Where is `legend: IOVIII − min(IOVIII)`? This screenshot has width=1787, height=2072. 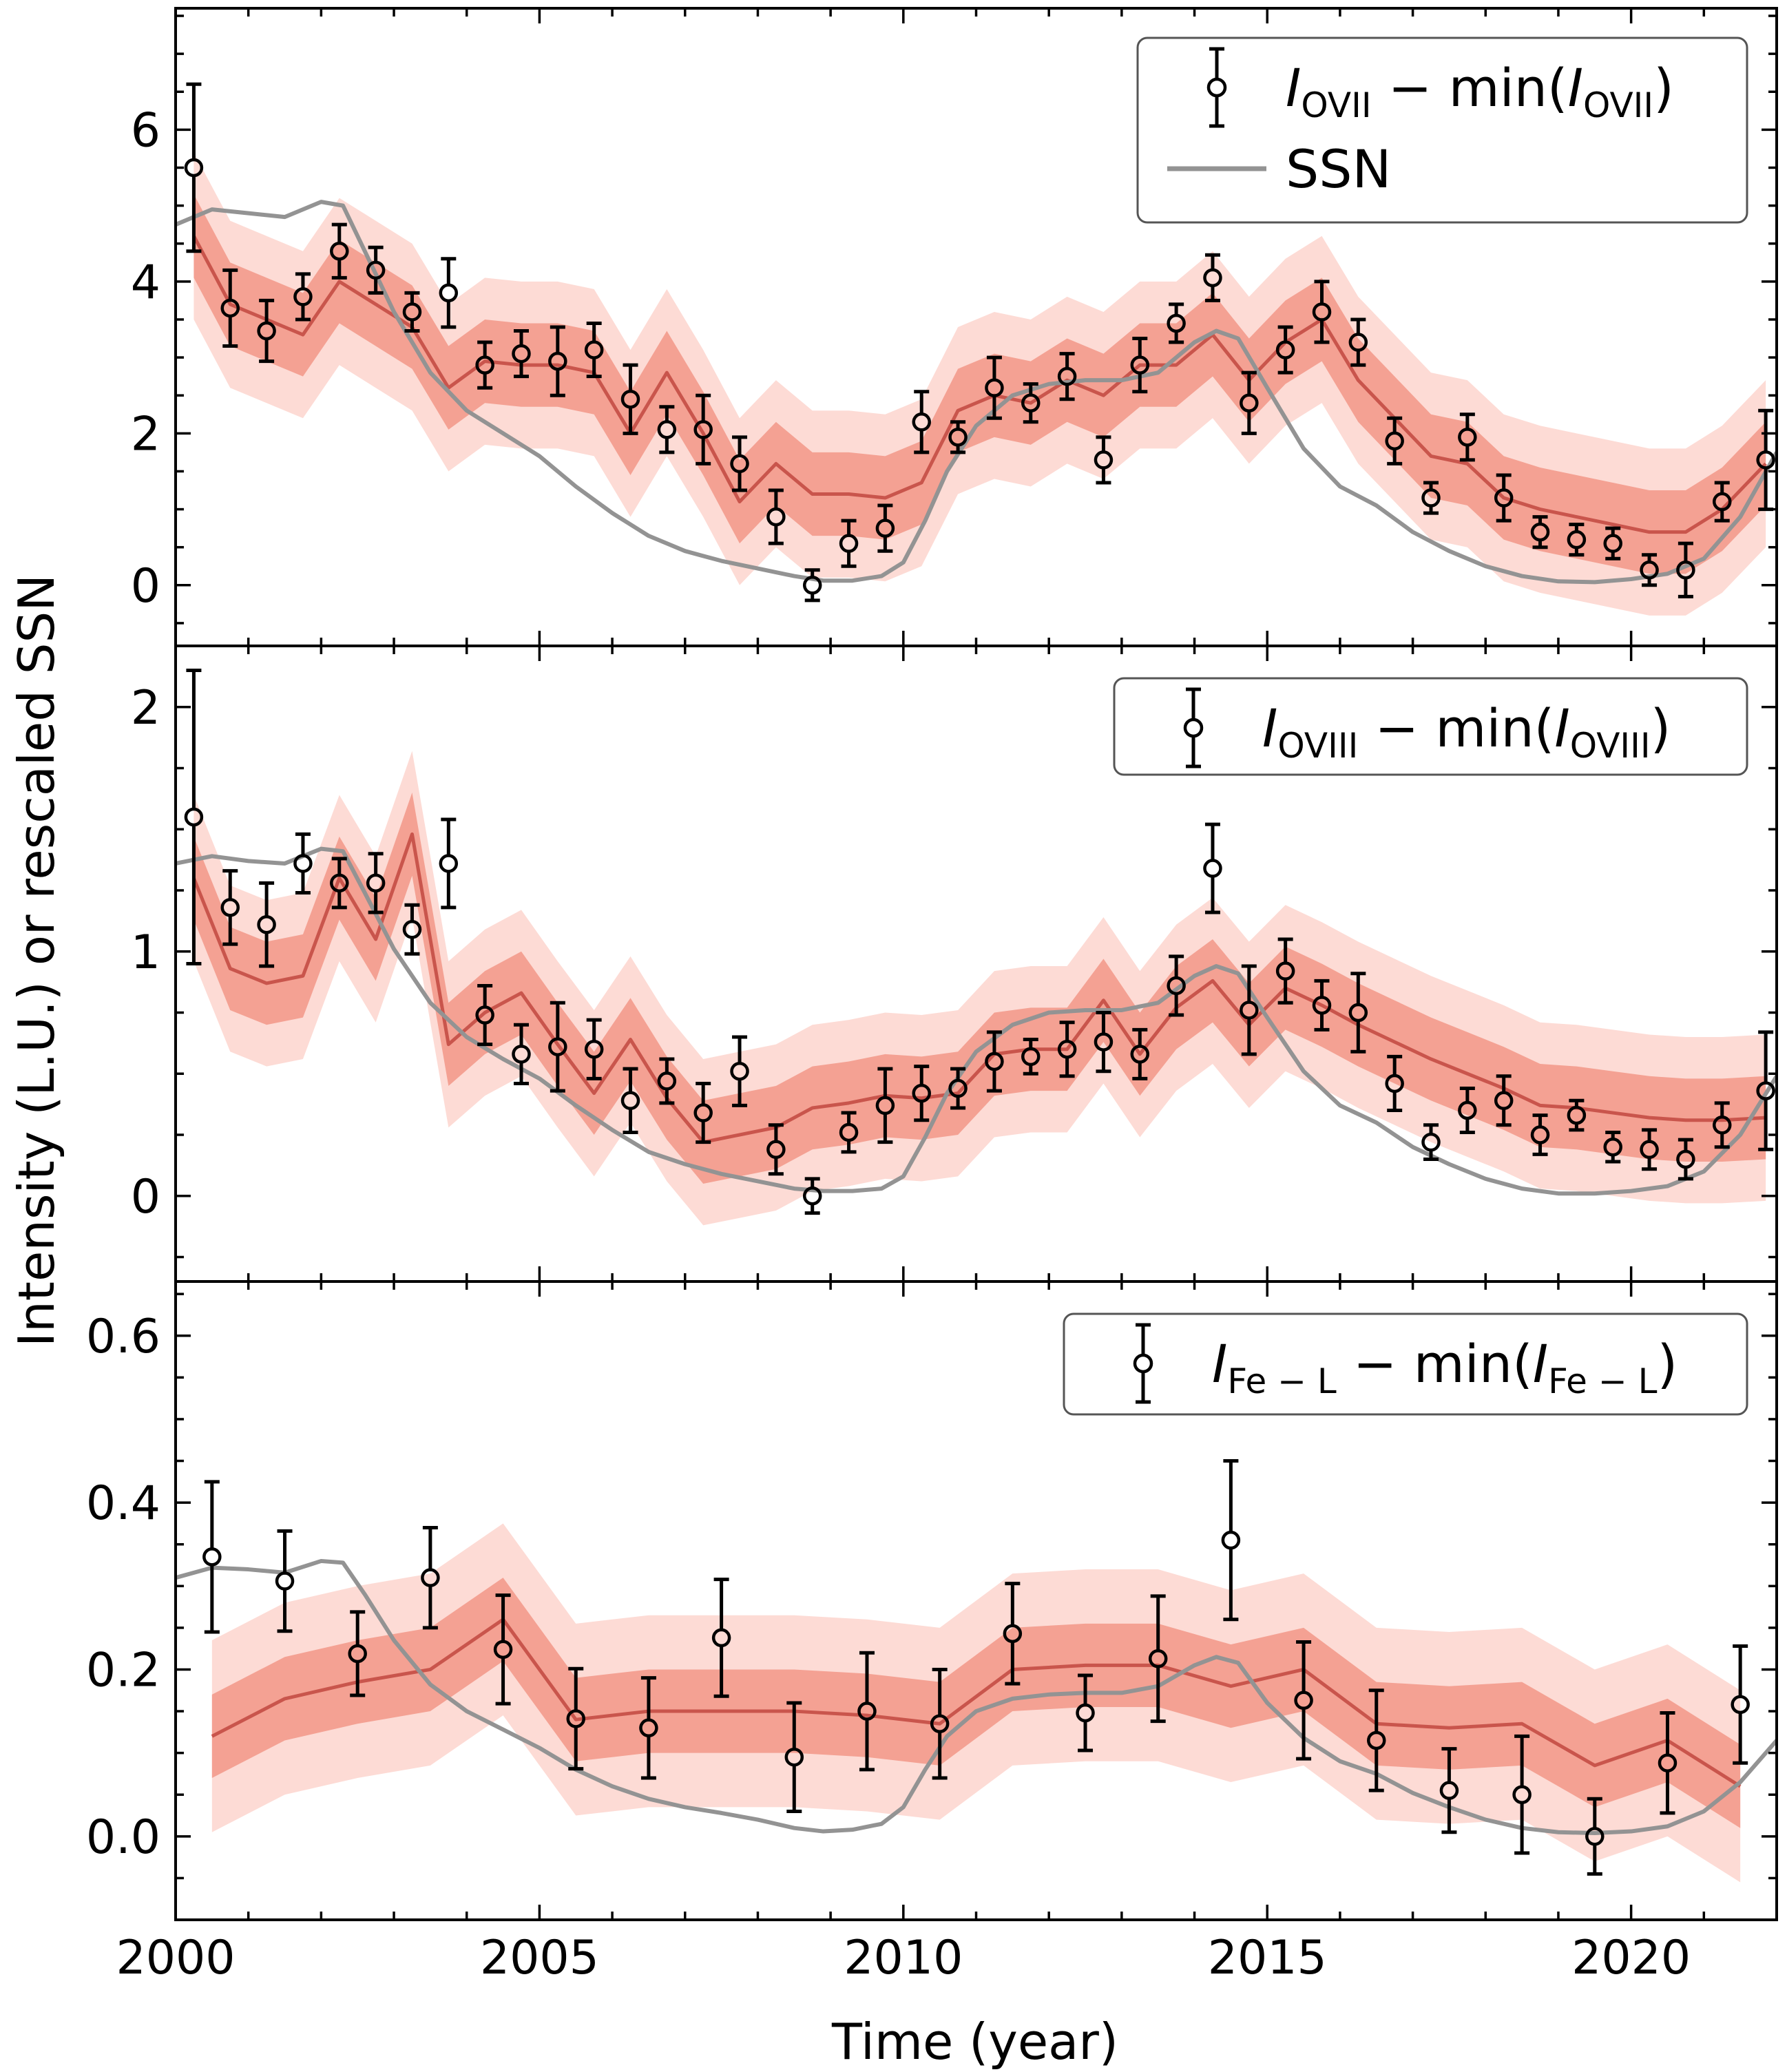
legend: IOVIII − min(IOVIII) is located at coordinates (1430, 727).